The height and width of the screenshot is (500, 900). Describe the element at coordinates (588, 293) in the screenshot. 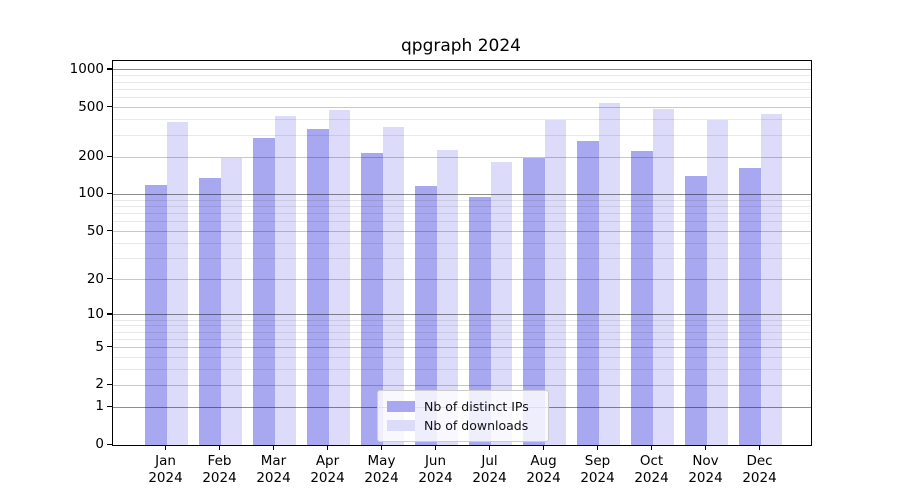

I see `bar-sep-ips` at that location.